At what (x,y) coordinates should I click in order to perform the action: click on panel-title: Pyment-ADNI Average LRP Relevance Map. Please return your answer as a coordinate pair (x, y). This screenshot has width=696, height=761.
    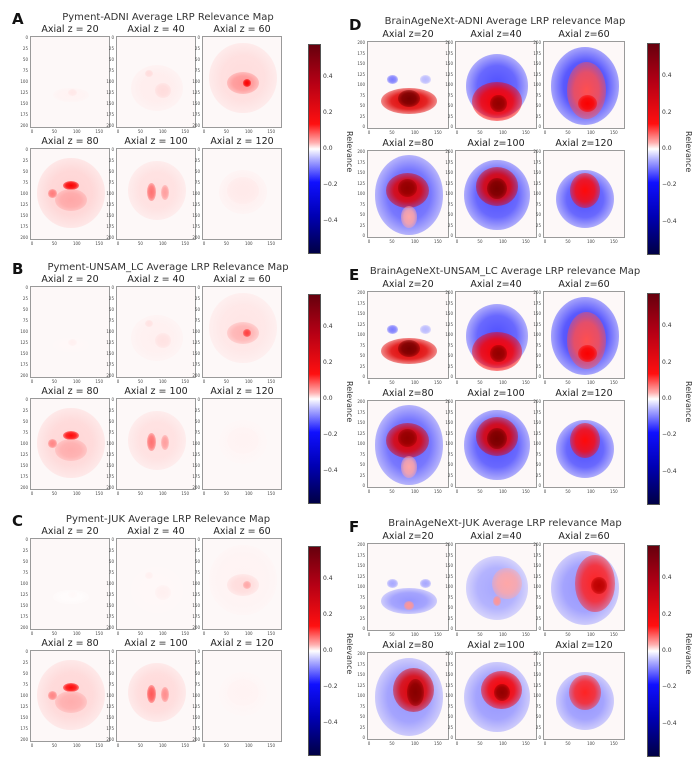
    Looking at the image, I should click on (168, 17).